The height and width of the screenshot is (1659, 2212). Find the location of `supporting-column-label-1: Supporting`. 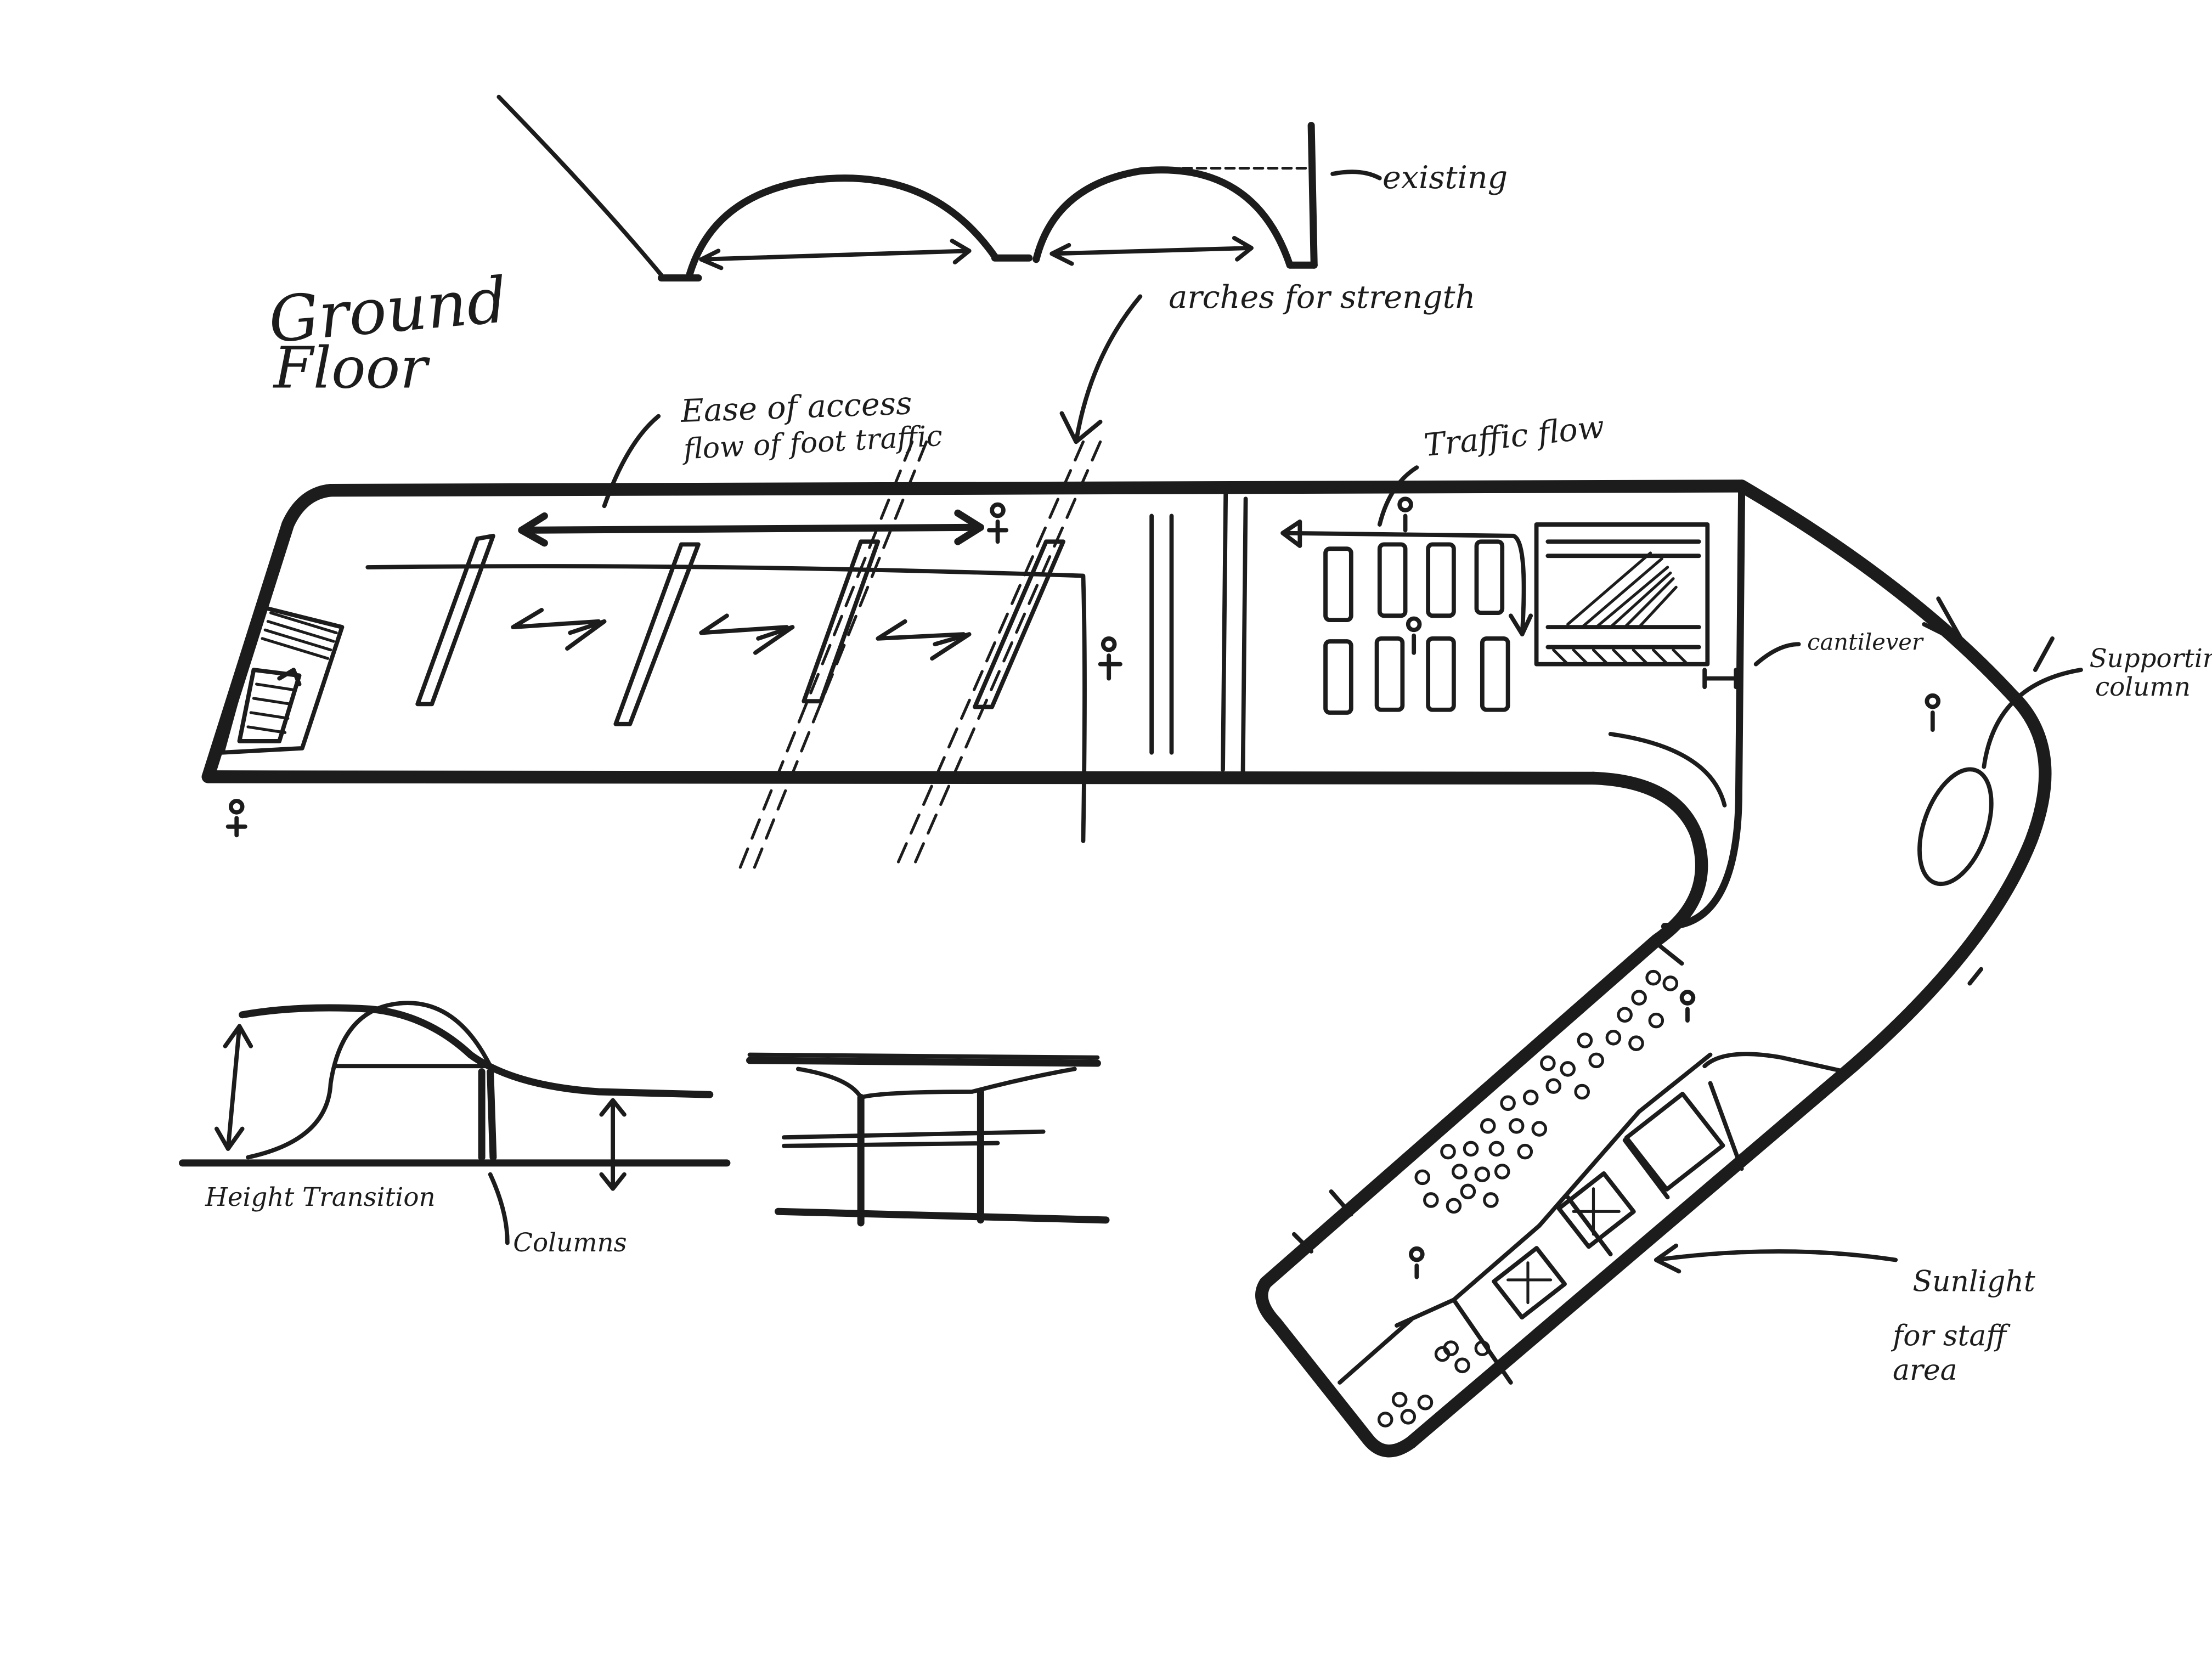

supporting-column-label-1: Supporting is located at coordinates (2151, 659).